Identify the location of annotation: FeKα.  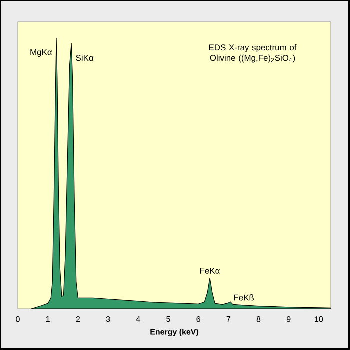
(210, 271).